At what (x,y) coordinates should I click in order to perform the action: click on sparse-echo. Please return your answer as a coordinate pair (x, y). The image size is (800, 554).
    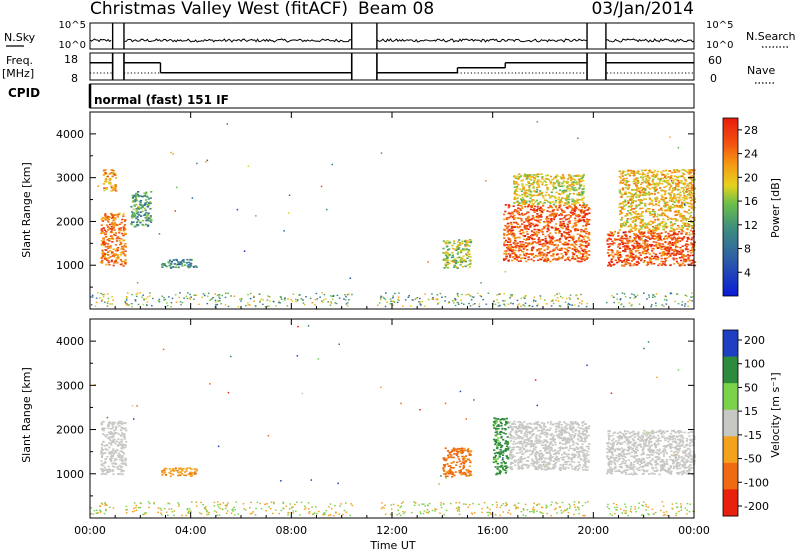
    Looking at the image, I should click on (197, 163).